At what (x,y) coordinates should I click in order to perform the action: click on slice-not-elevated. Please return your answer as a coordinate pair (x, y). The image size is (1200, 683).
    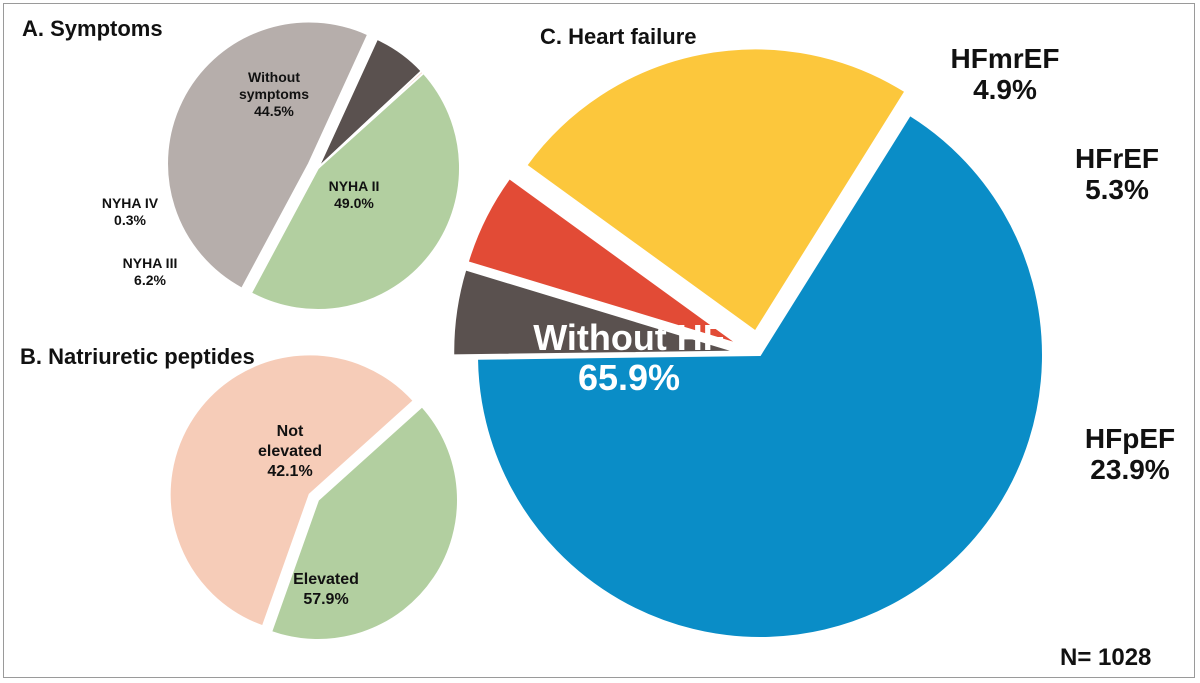
    Looking at the image, I should click on (364, 522).